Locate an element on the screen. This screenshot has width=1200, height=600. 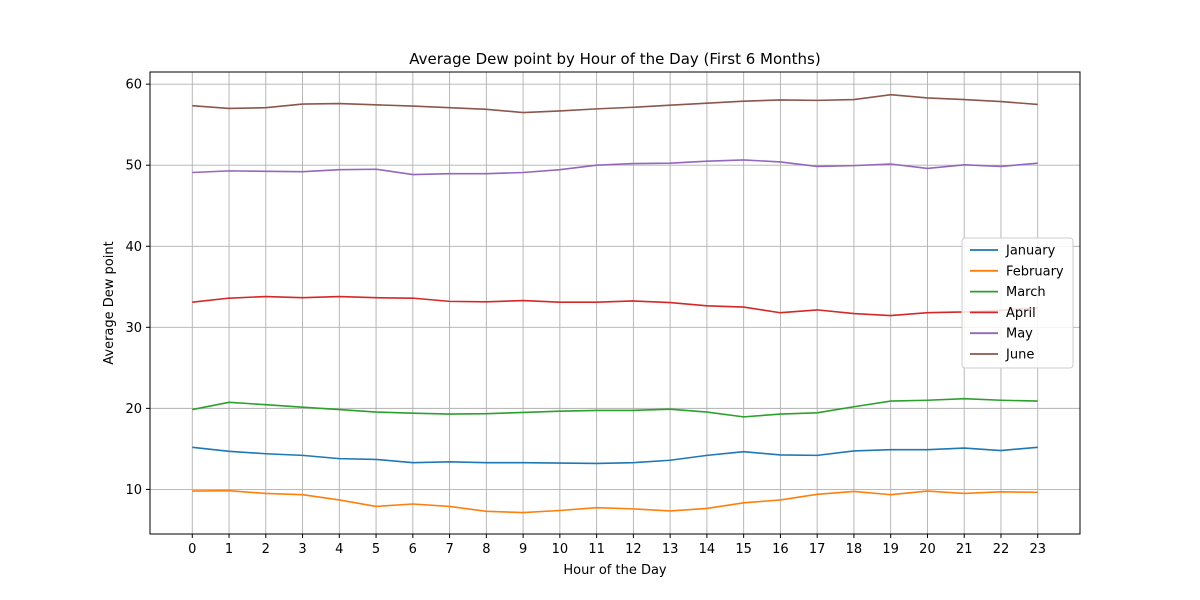
x-tick-label: 20 is located at coordinates (927, 549).